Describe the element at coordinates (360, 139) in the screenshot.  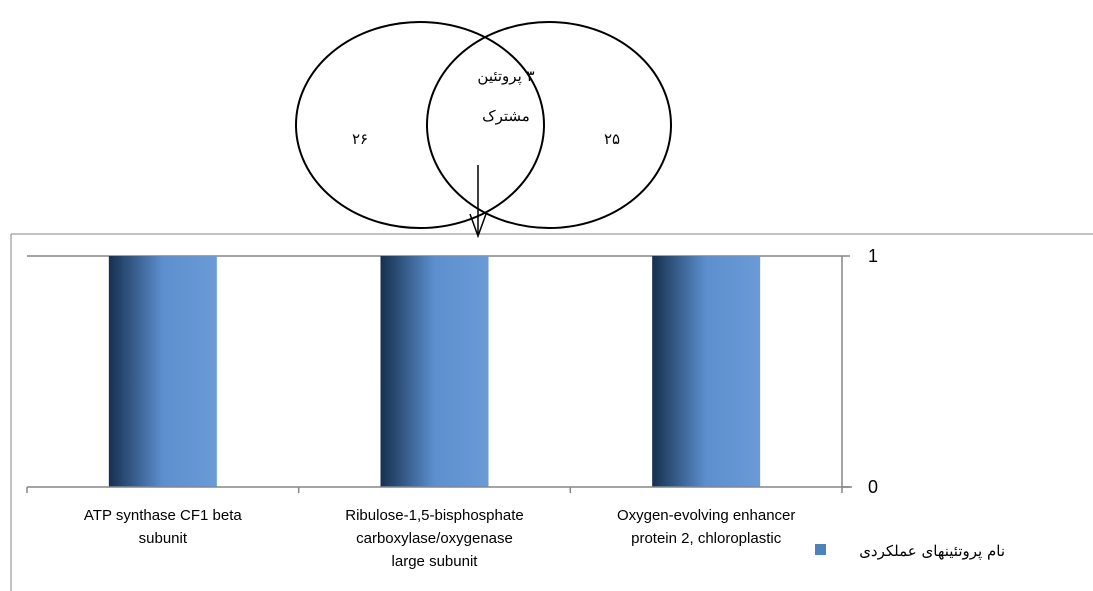
I see `venn-left-count: ۲۶` at that location.